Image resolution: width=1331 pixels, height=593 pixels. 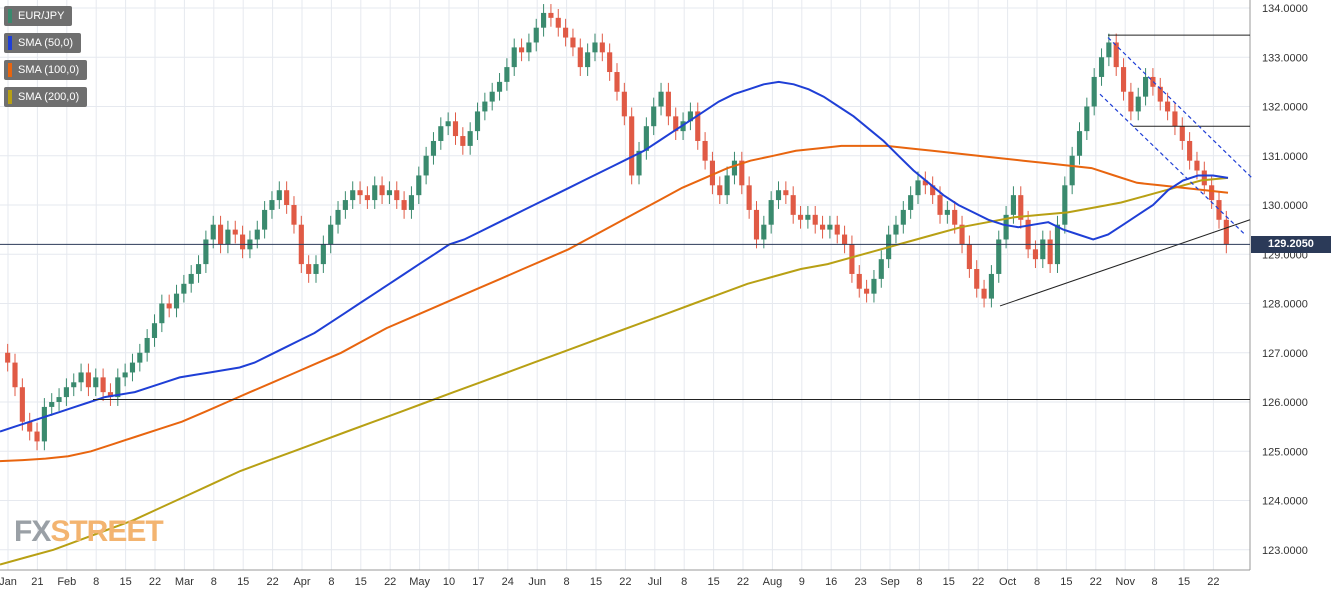 I want to click on x-tick-label: Mar, so click(x=184, y=582).